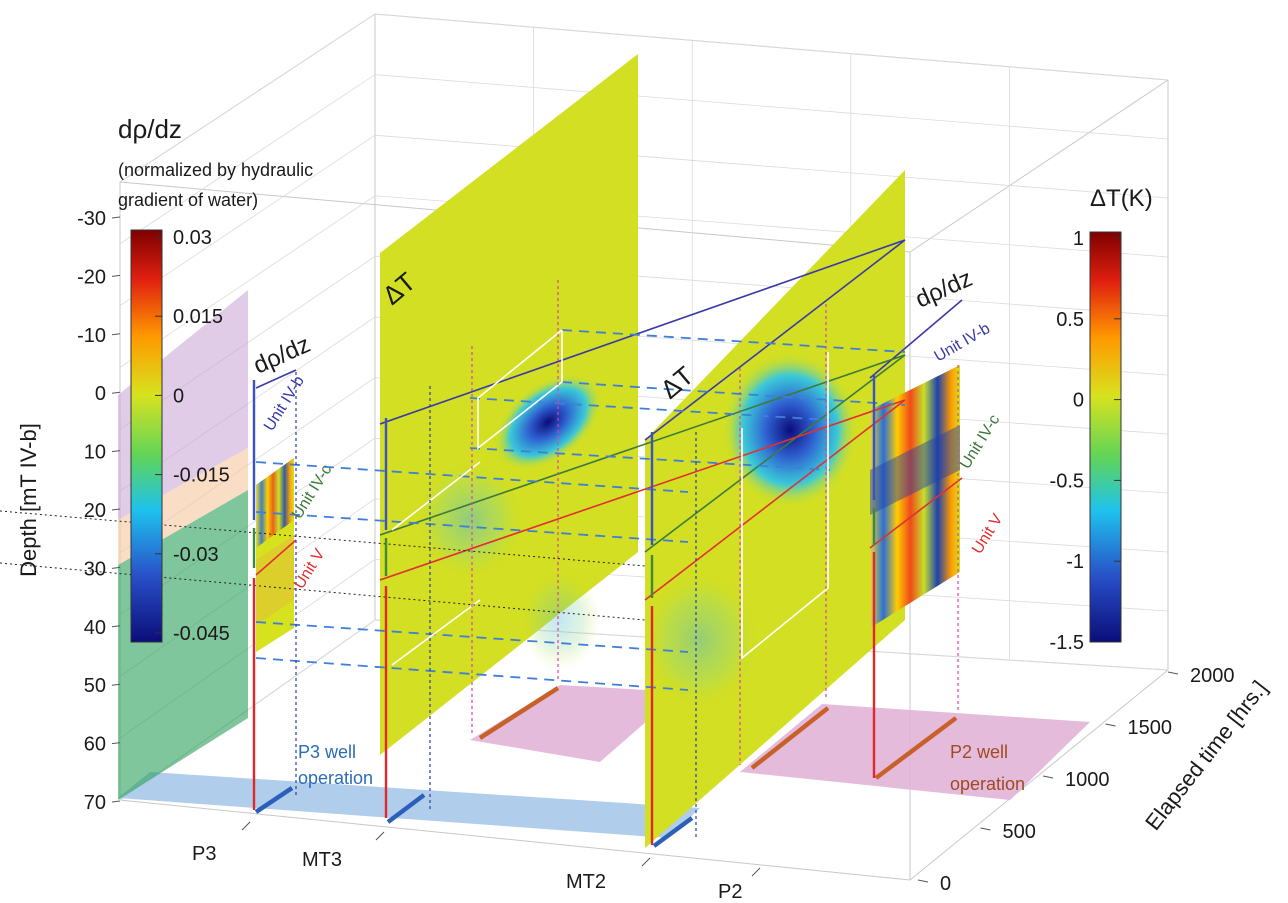 Image resolution: width=1288 pixels, height=903 pixels. I want to click on well-label-p2: P2, so click(730, 892).